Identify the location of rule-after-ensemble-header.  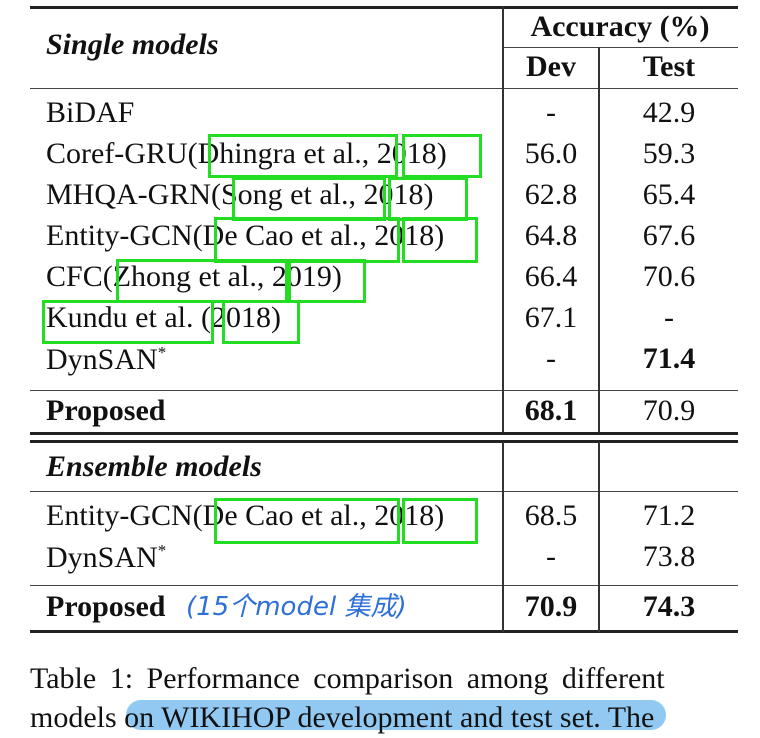
(384, 492).